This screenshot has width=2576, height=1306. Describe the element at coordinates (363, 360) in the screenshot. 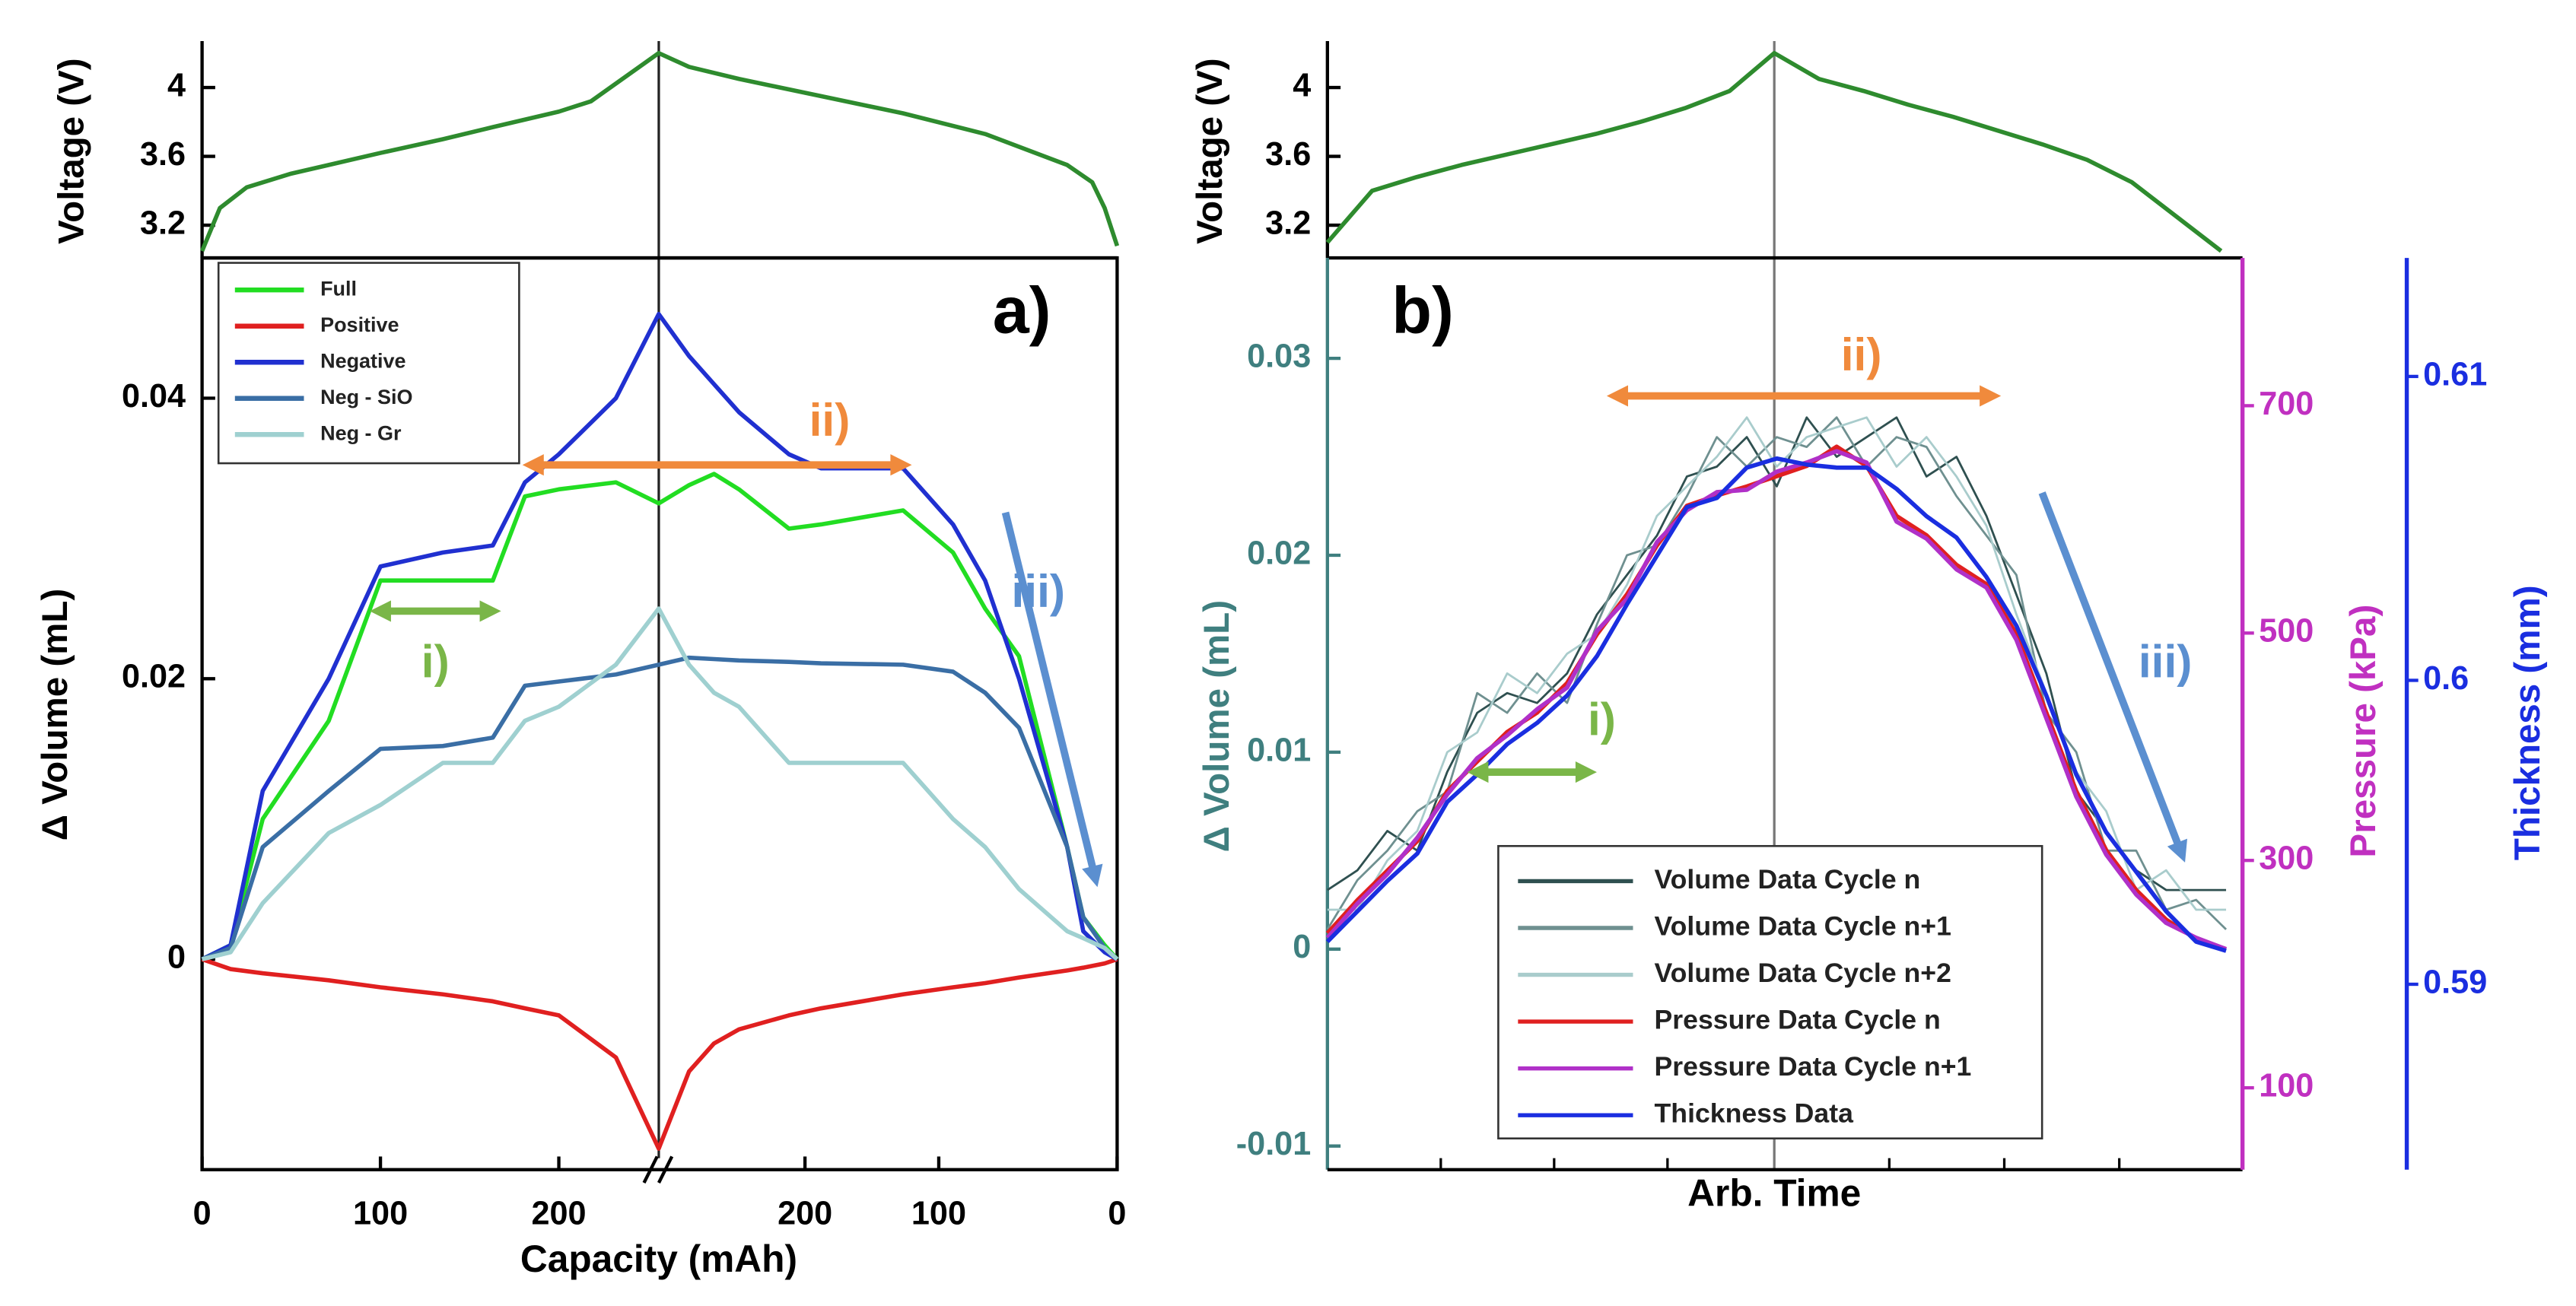

I see `legend-label: Negative` at that location.